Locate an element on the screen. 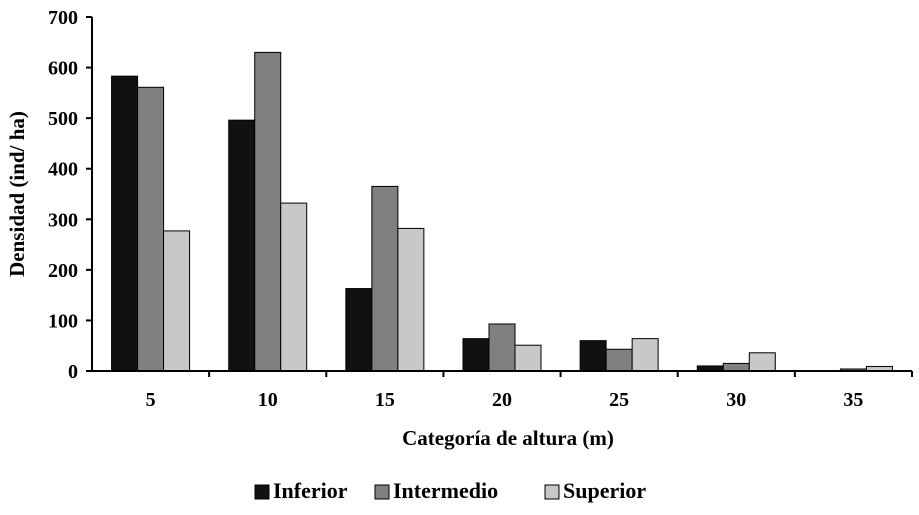 This screenshot has width=919, height=515. x-tick-label: 10 is located at coordinates (268, 400).